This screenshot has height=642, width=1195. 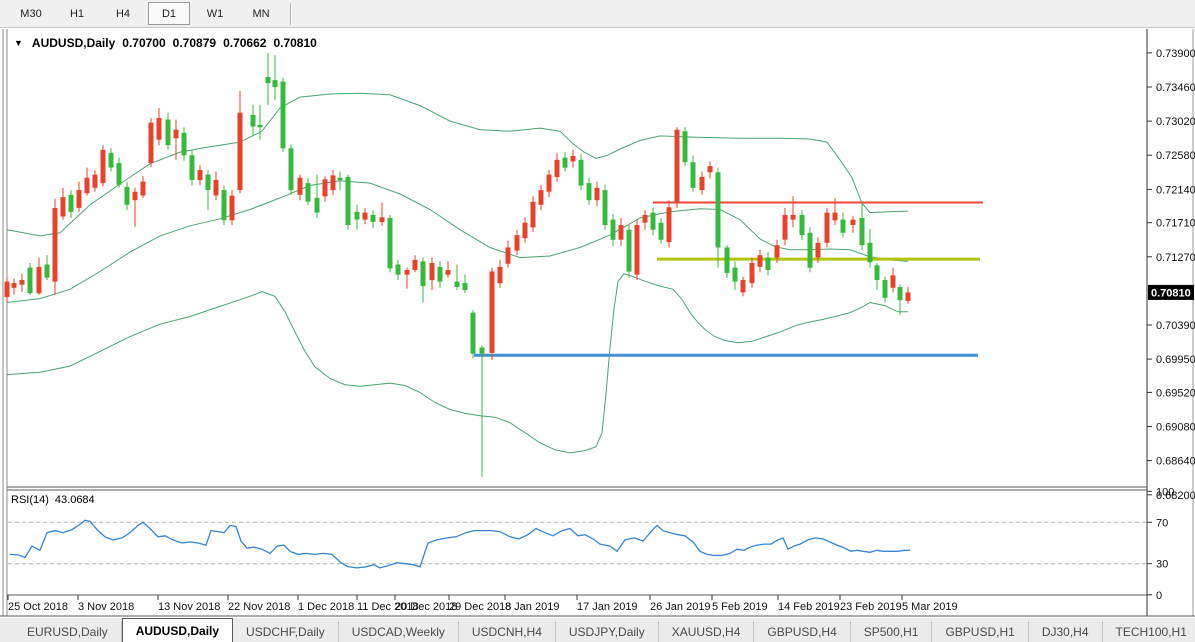 What do you see at coordinates (597, 14) in the screenshot?
I see `timeframe-toolbar: M30 H1 H4 D1 W1 MN` at bounding box center [597, 14].